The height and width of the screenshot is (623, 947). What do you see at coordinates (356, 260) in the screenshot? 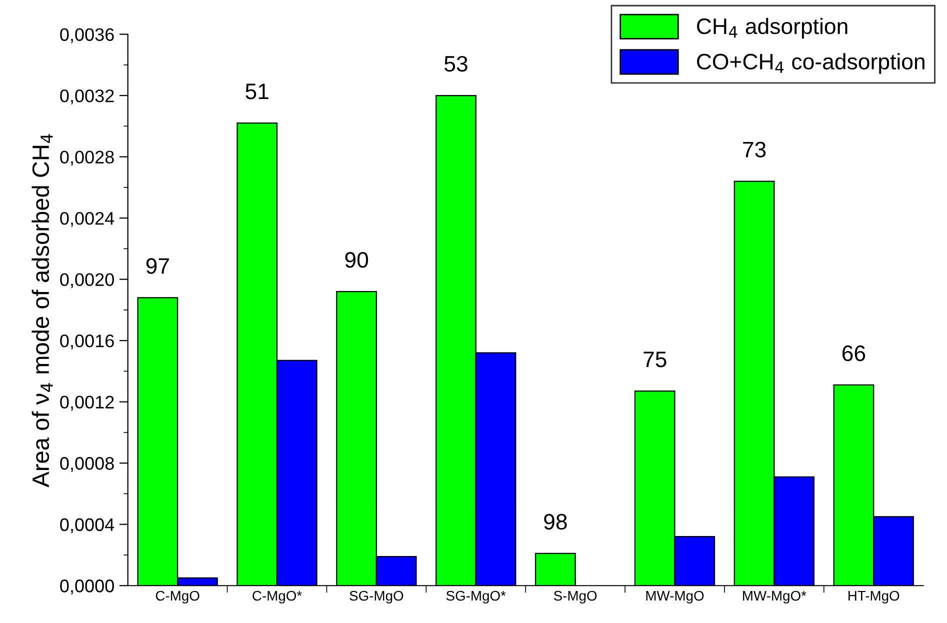
I see `annotation: 90` at bounding box center [356, 260].